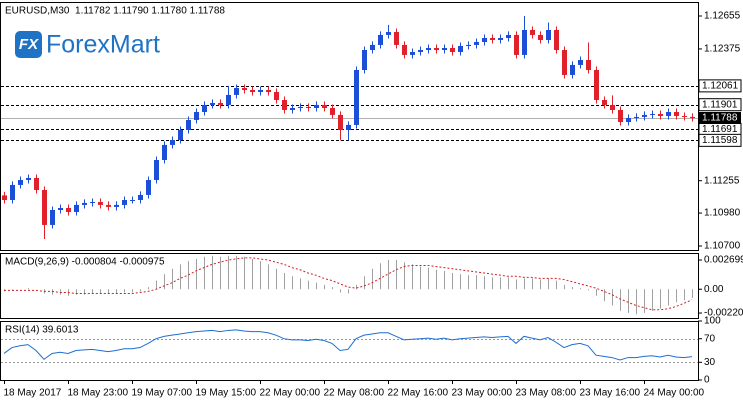  What do you see at coordinates (162, 393) in the screenshot?
I see `x-tick-label: 19 May 07:00` at bounding box center [162, 393].